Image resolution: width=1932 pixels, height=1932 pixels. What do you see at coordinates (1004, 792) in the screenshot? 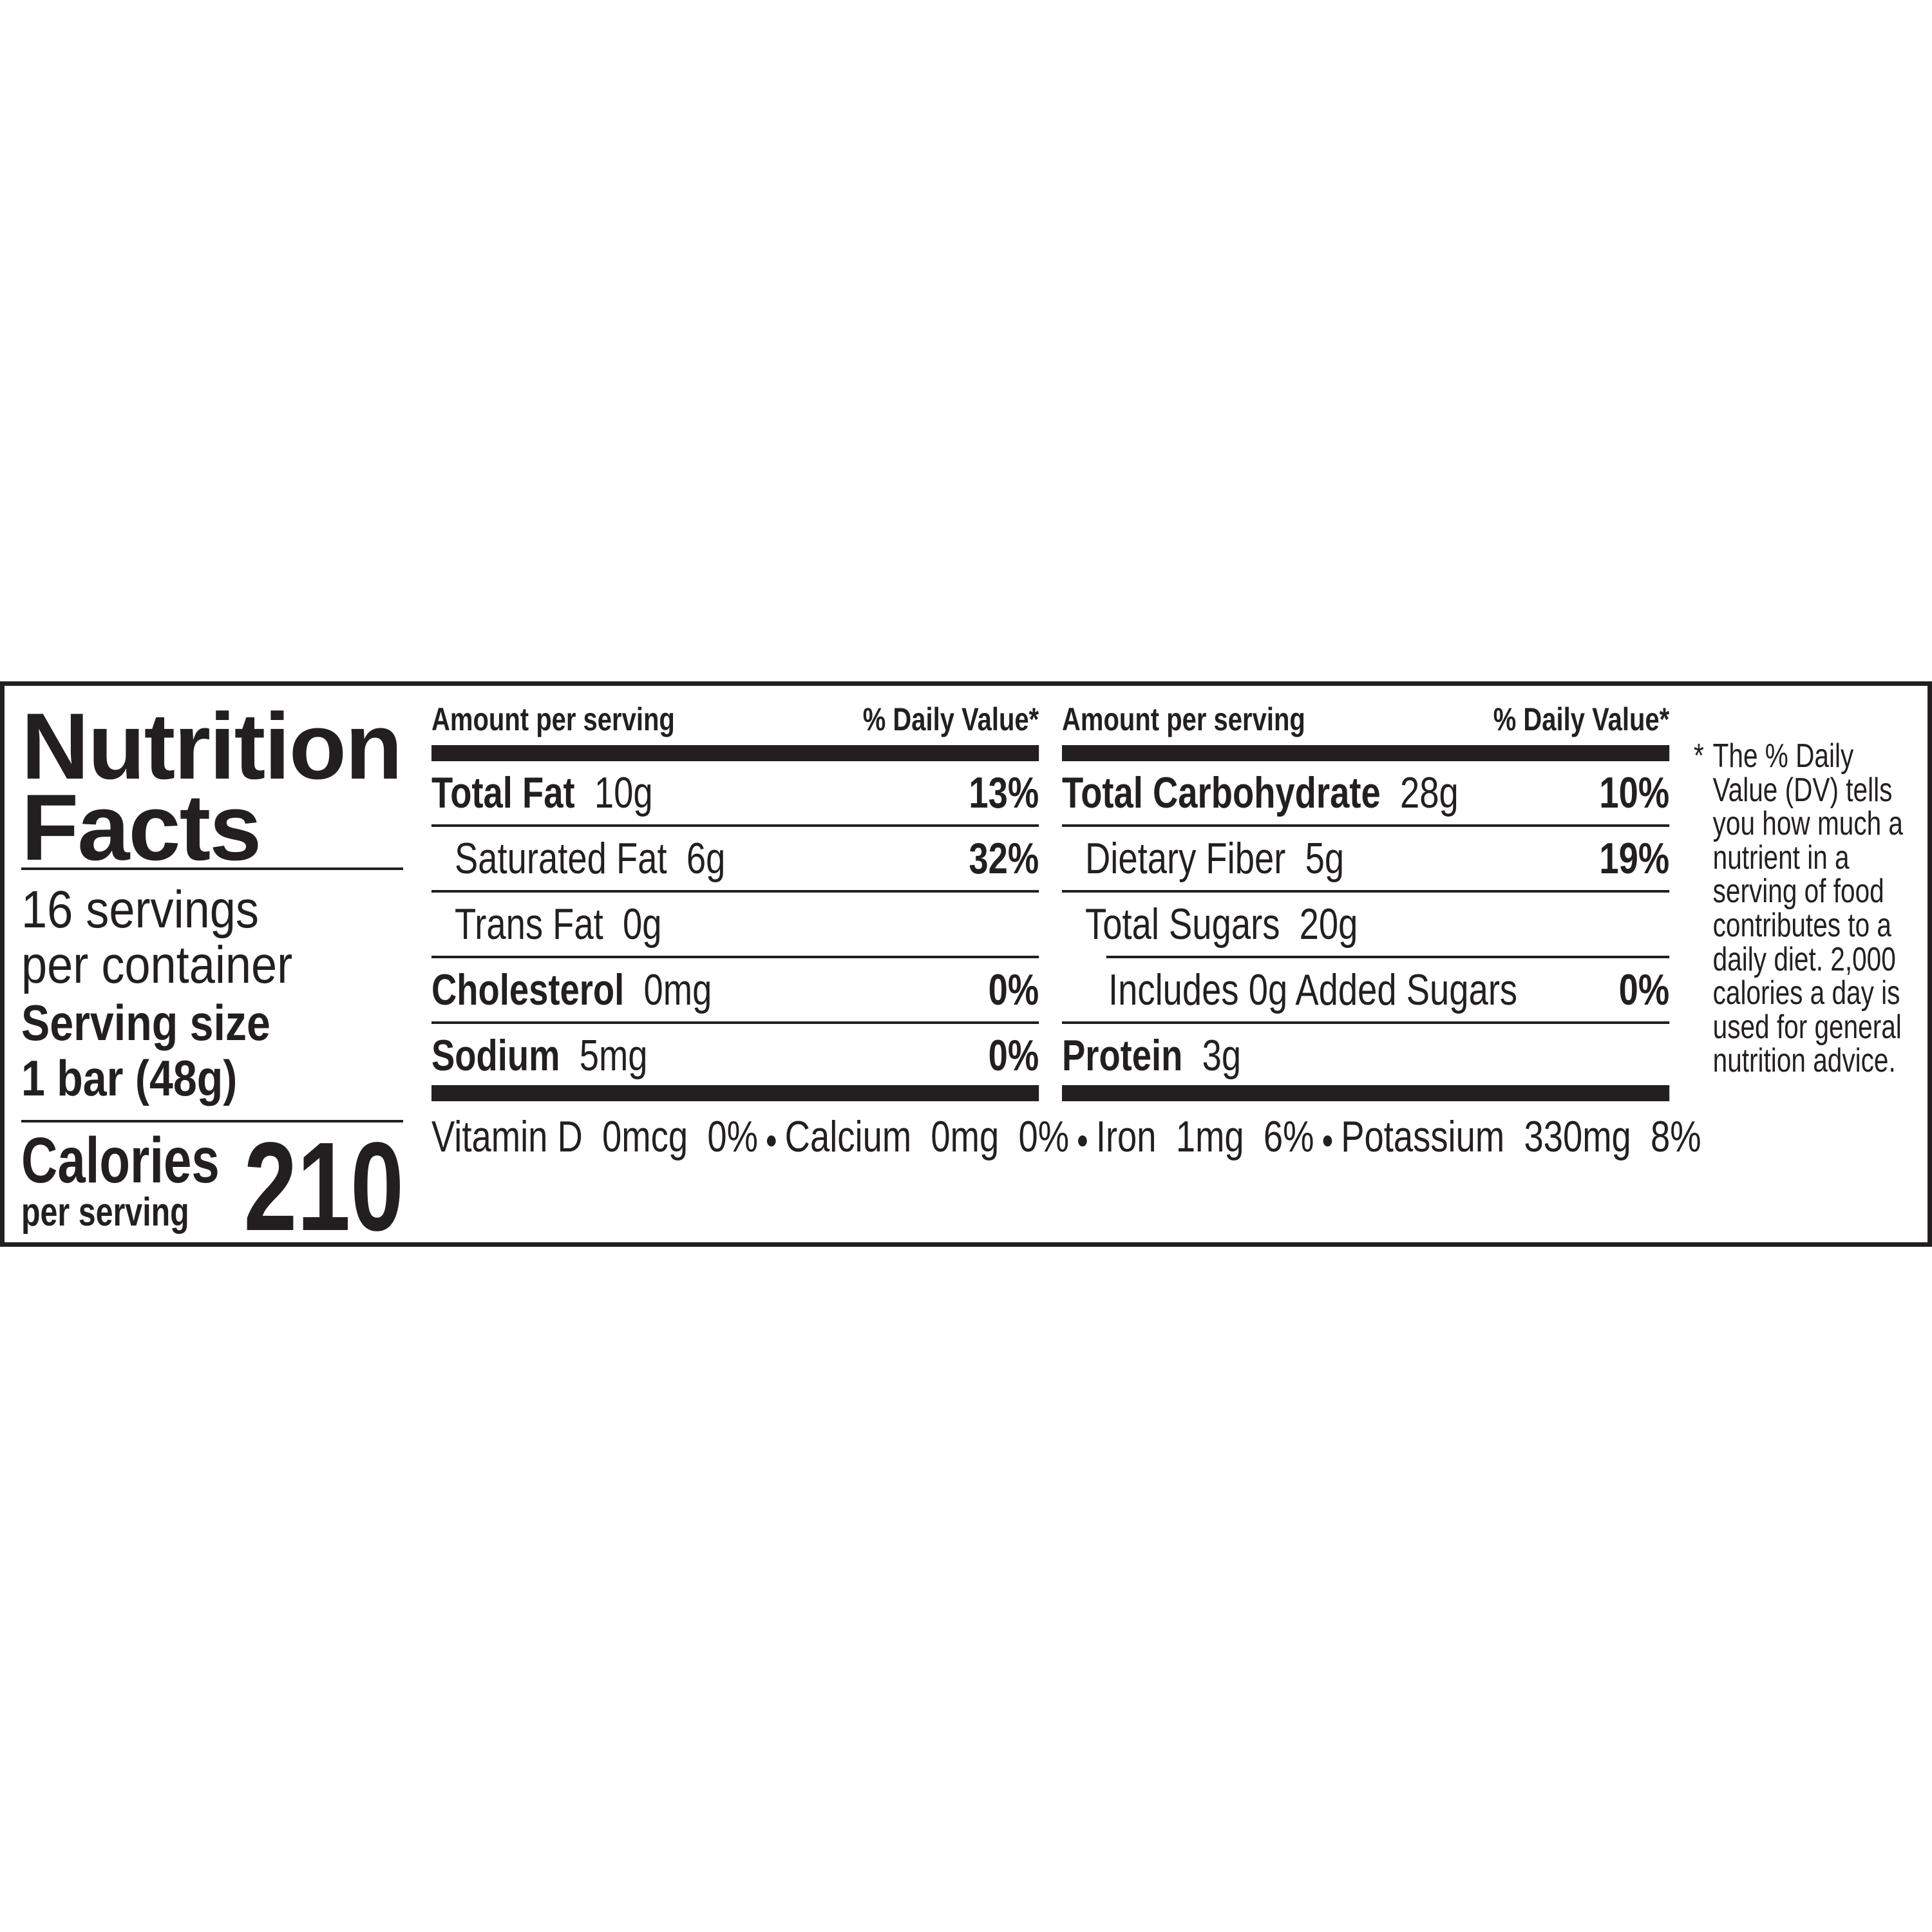
I see `nutrient-dv: 13%` at bounding box center [1004, 792].